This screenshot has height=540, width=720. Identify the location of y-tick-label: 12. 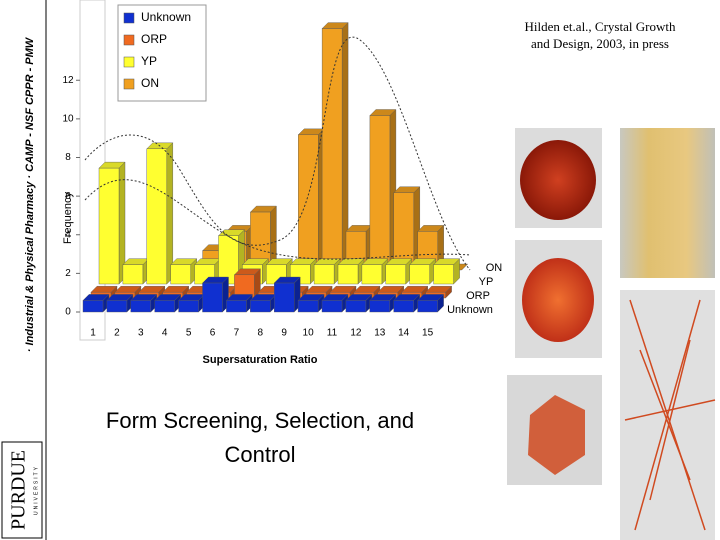
(68, 80).